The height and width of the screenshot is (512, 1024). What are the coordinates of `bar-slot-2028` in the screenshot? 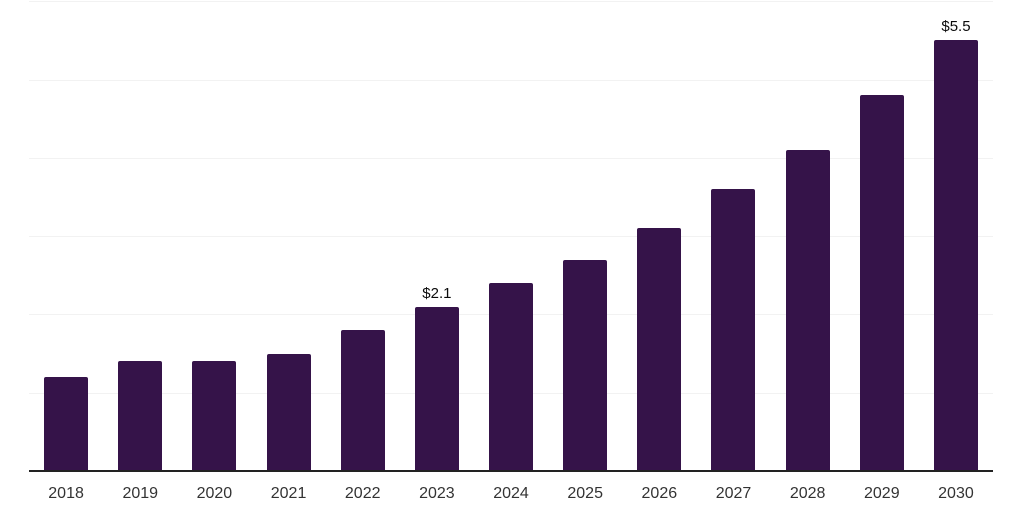 It's located at (808, 235).